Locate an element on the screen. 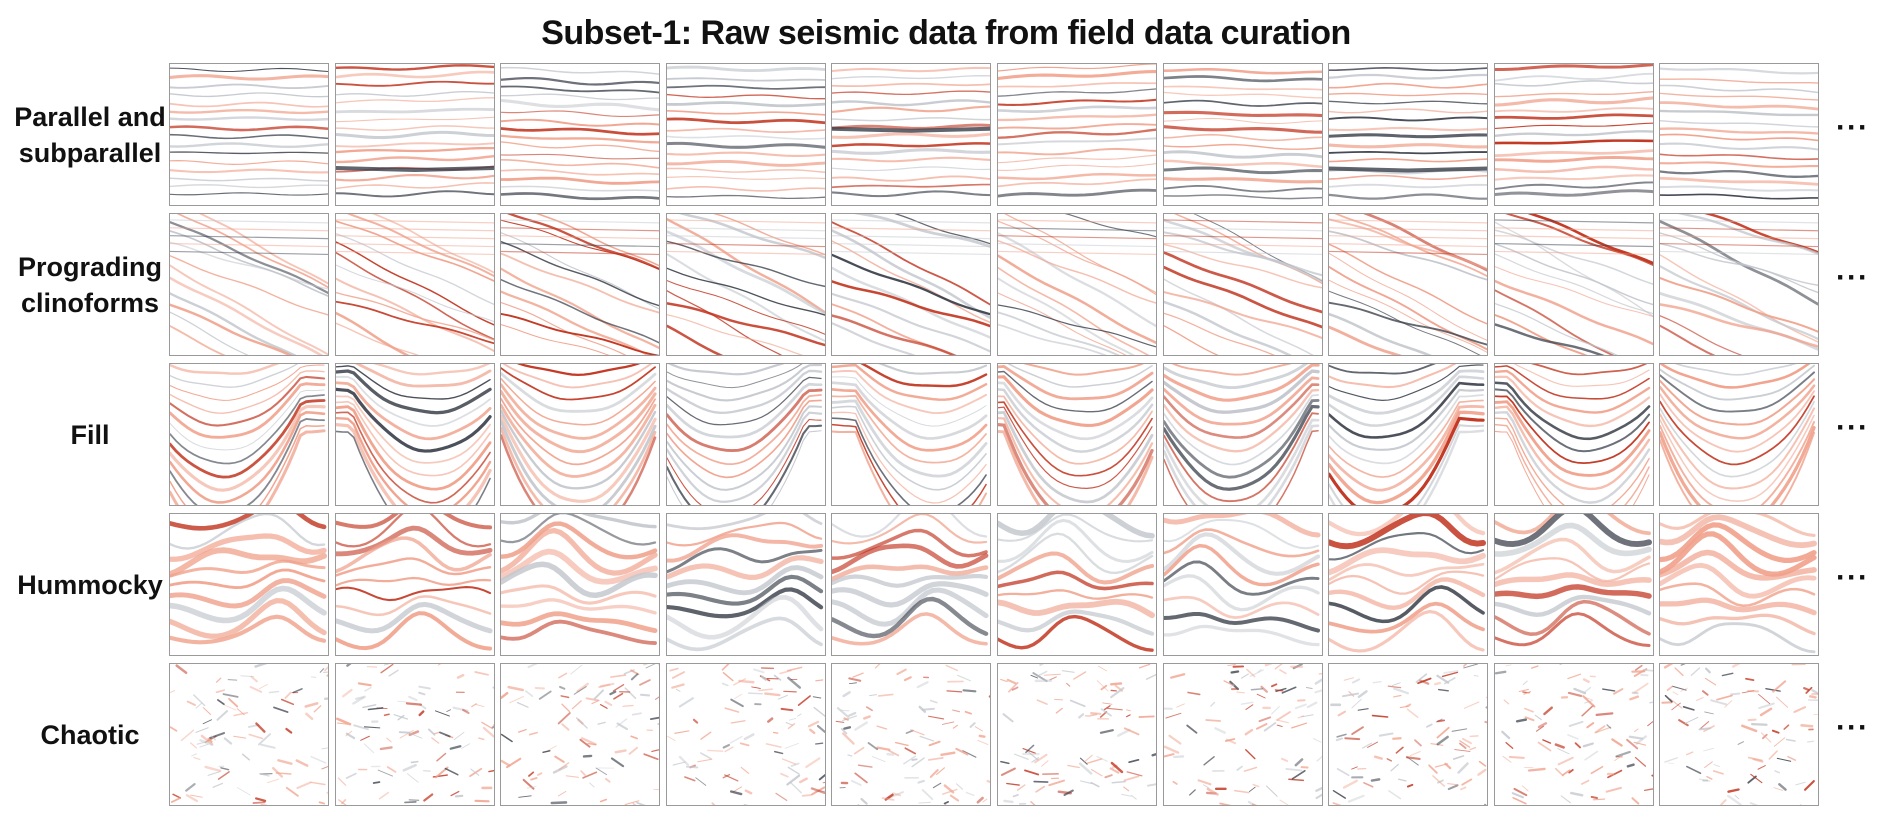 The image size is (1892, 830). row-label-parallel: Parallel and subparallel is located at coordinates (90, 134).